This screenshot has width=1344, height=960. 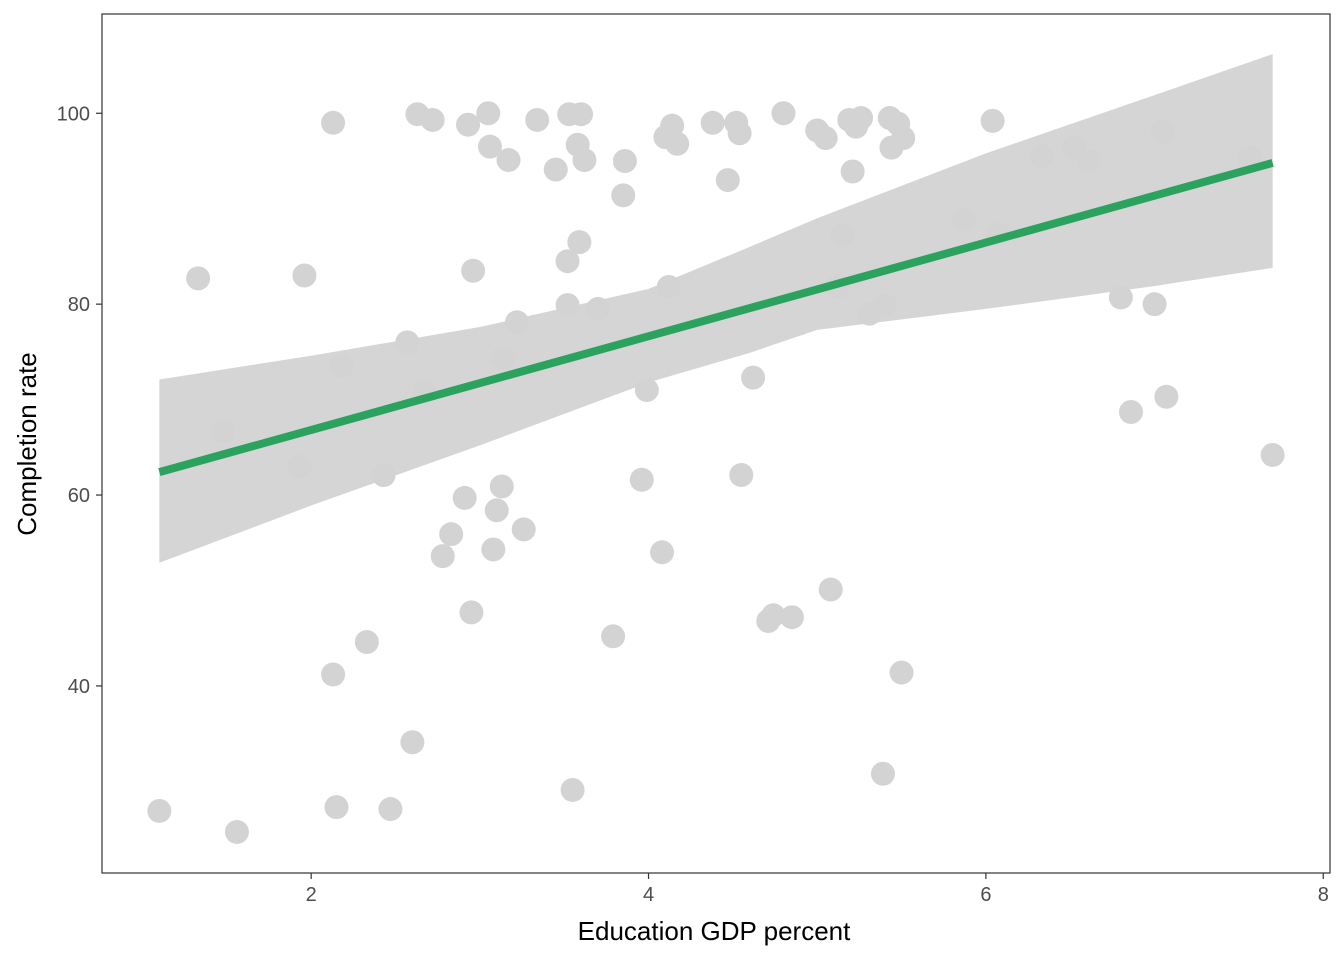 I want to click on x-axis-title: Education GDP percent, so click(x=714, y=931).